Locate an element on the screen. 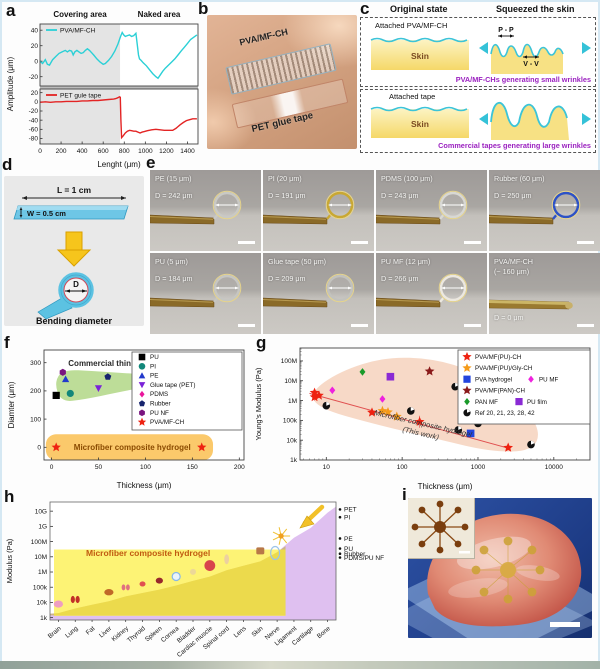 The image size is (600, 669). svg-text: 10 is located at coordinates (327, 467).